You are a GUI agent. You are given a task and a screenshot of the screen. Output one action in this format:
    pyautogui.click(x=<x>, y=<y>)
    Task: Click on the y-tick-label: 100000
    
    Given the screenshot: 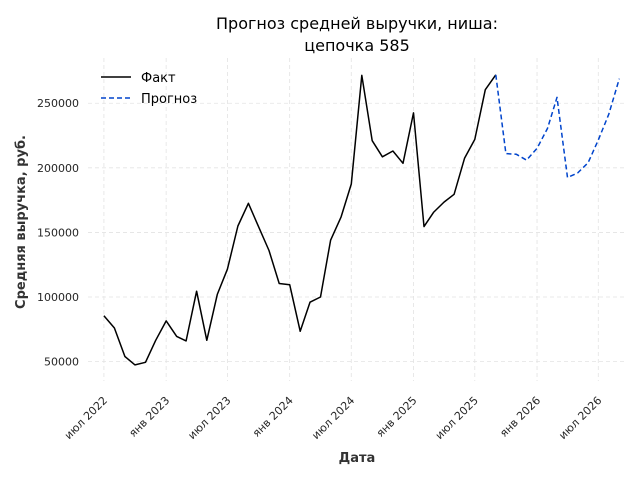 What is the action you would take?
    pyautogui.click(x=58, y=297)
    